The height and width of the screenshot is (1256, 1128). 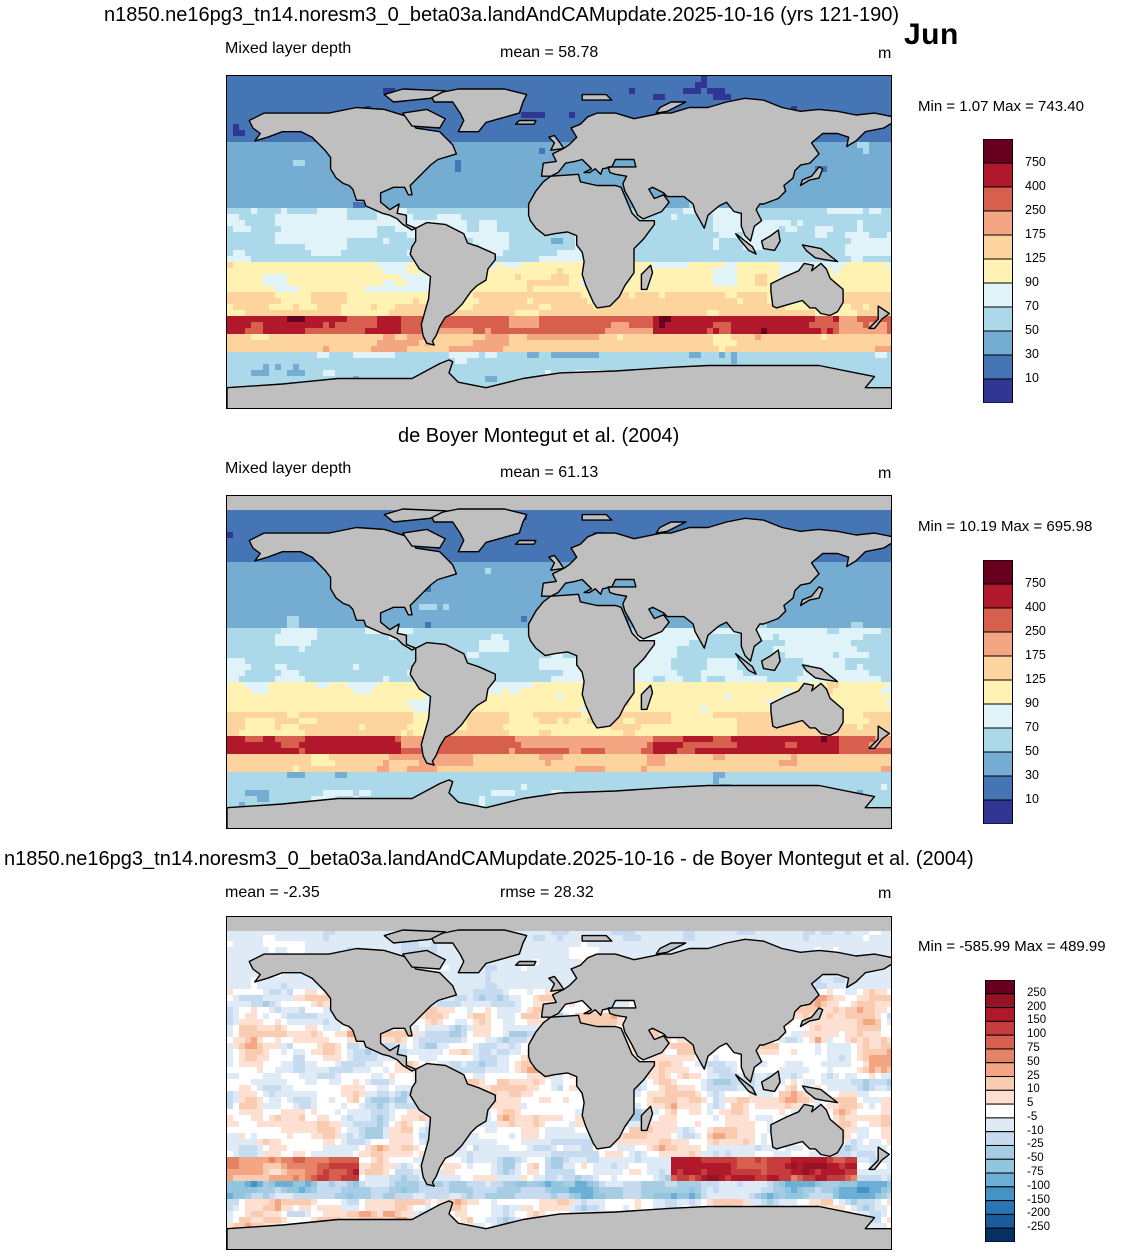 I want to click on colorbar-tick-label: 25, so click(x=1033, y=1075).